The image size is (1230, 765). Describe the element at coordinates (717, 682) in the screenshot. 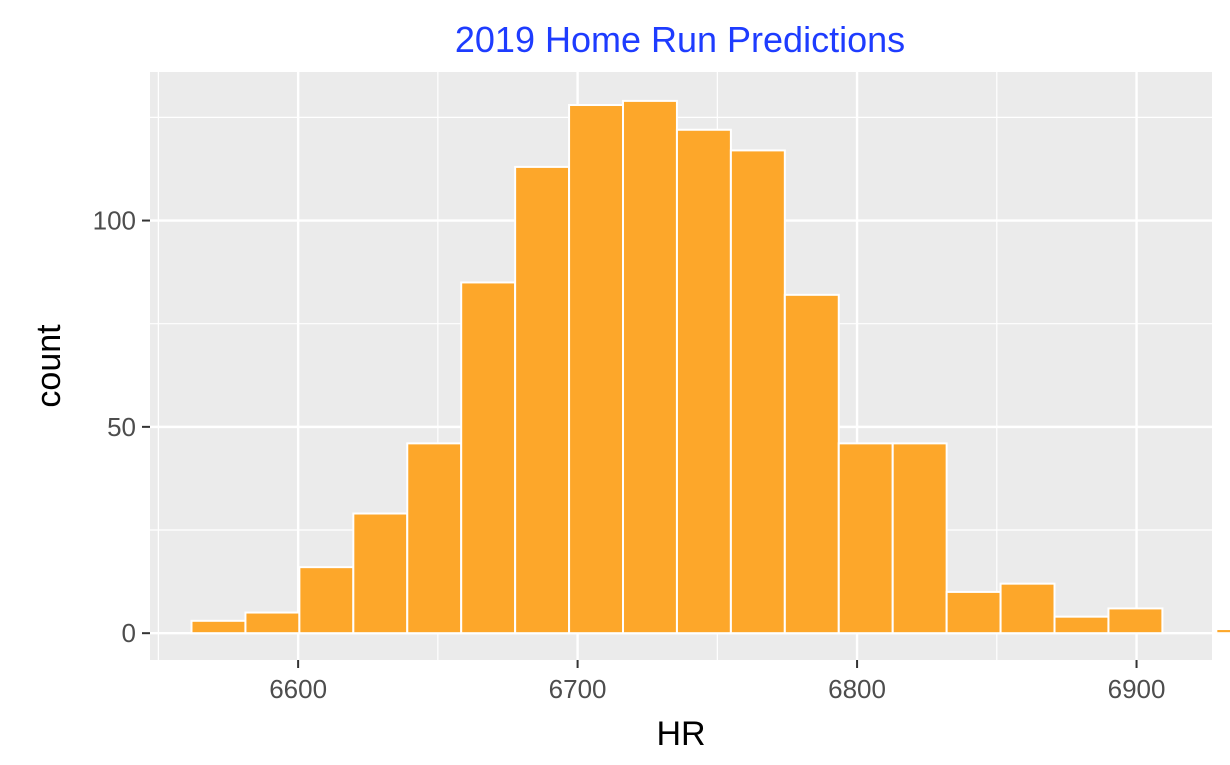

I see `x-axis: 6600 6700 6800 6900` at that location.